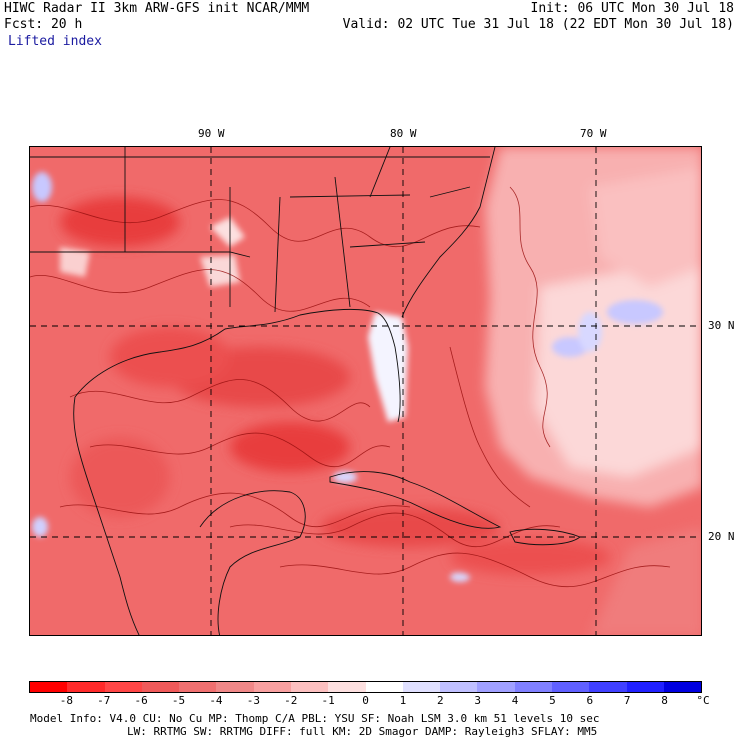 The height and width of the screenshot is (740, 740). Describe the element at coordinates (590, 700) in the screenshot. I see `colorbar-tick-label: 6` at that location.